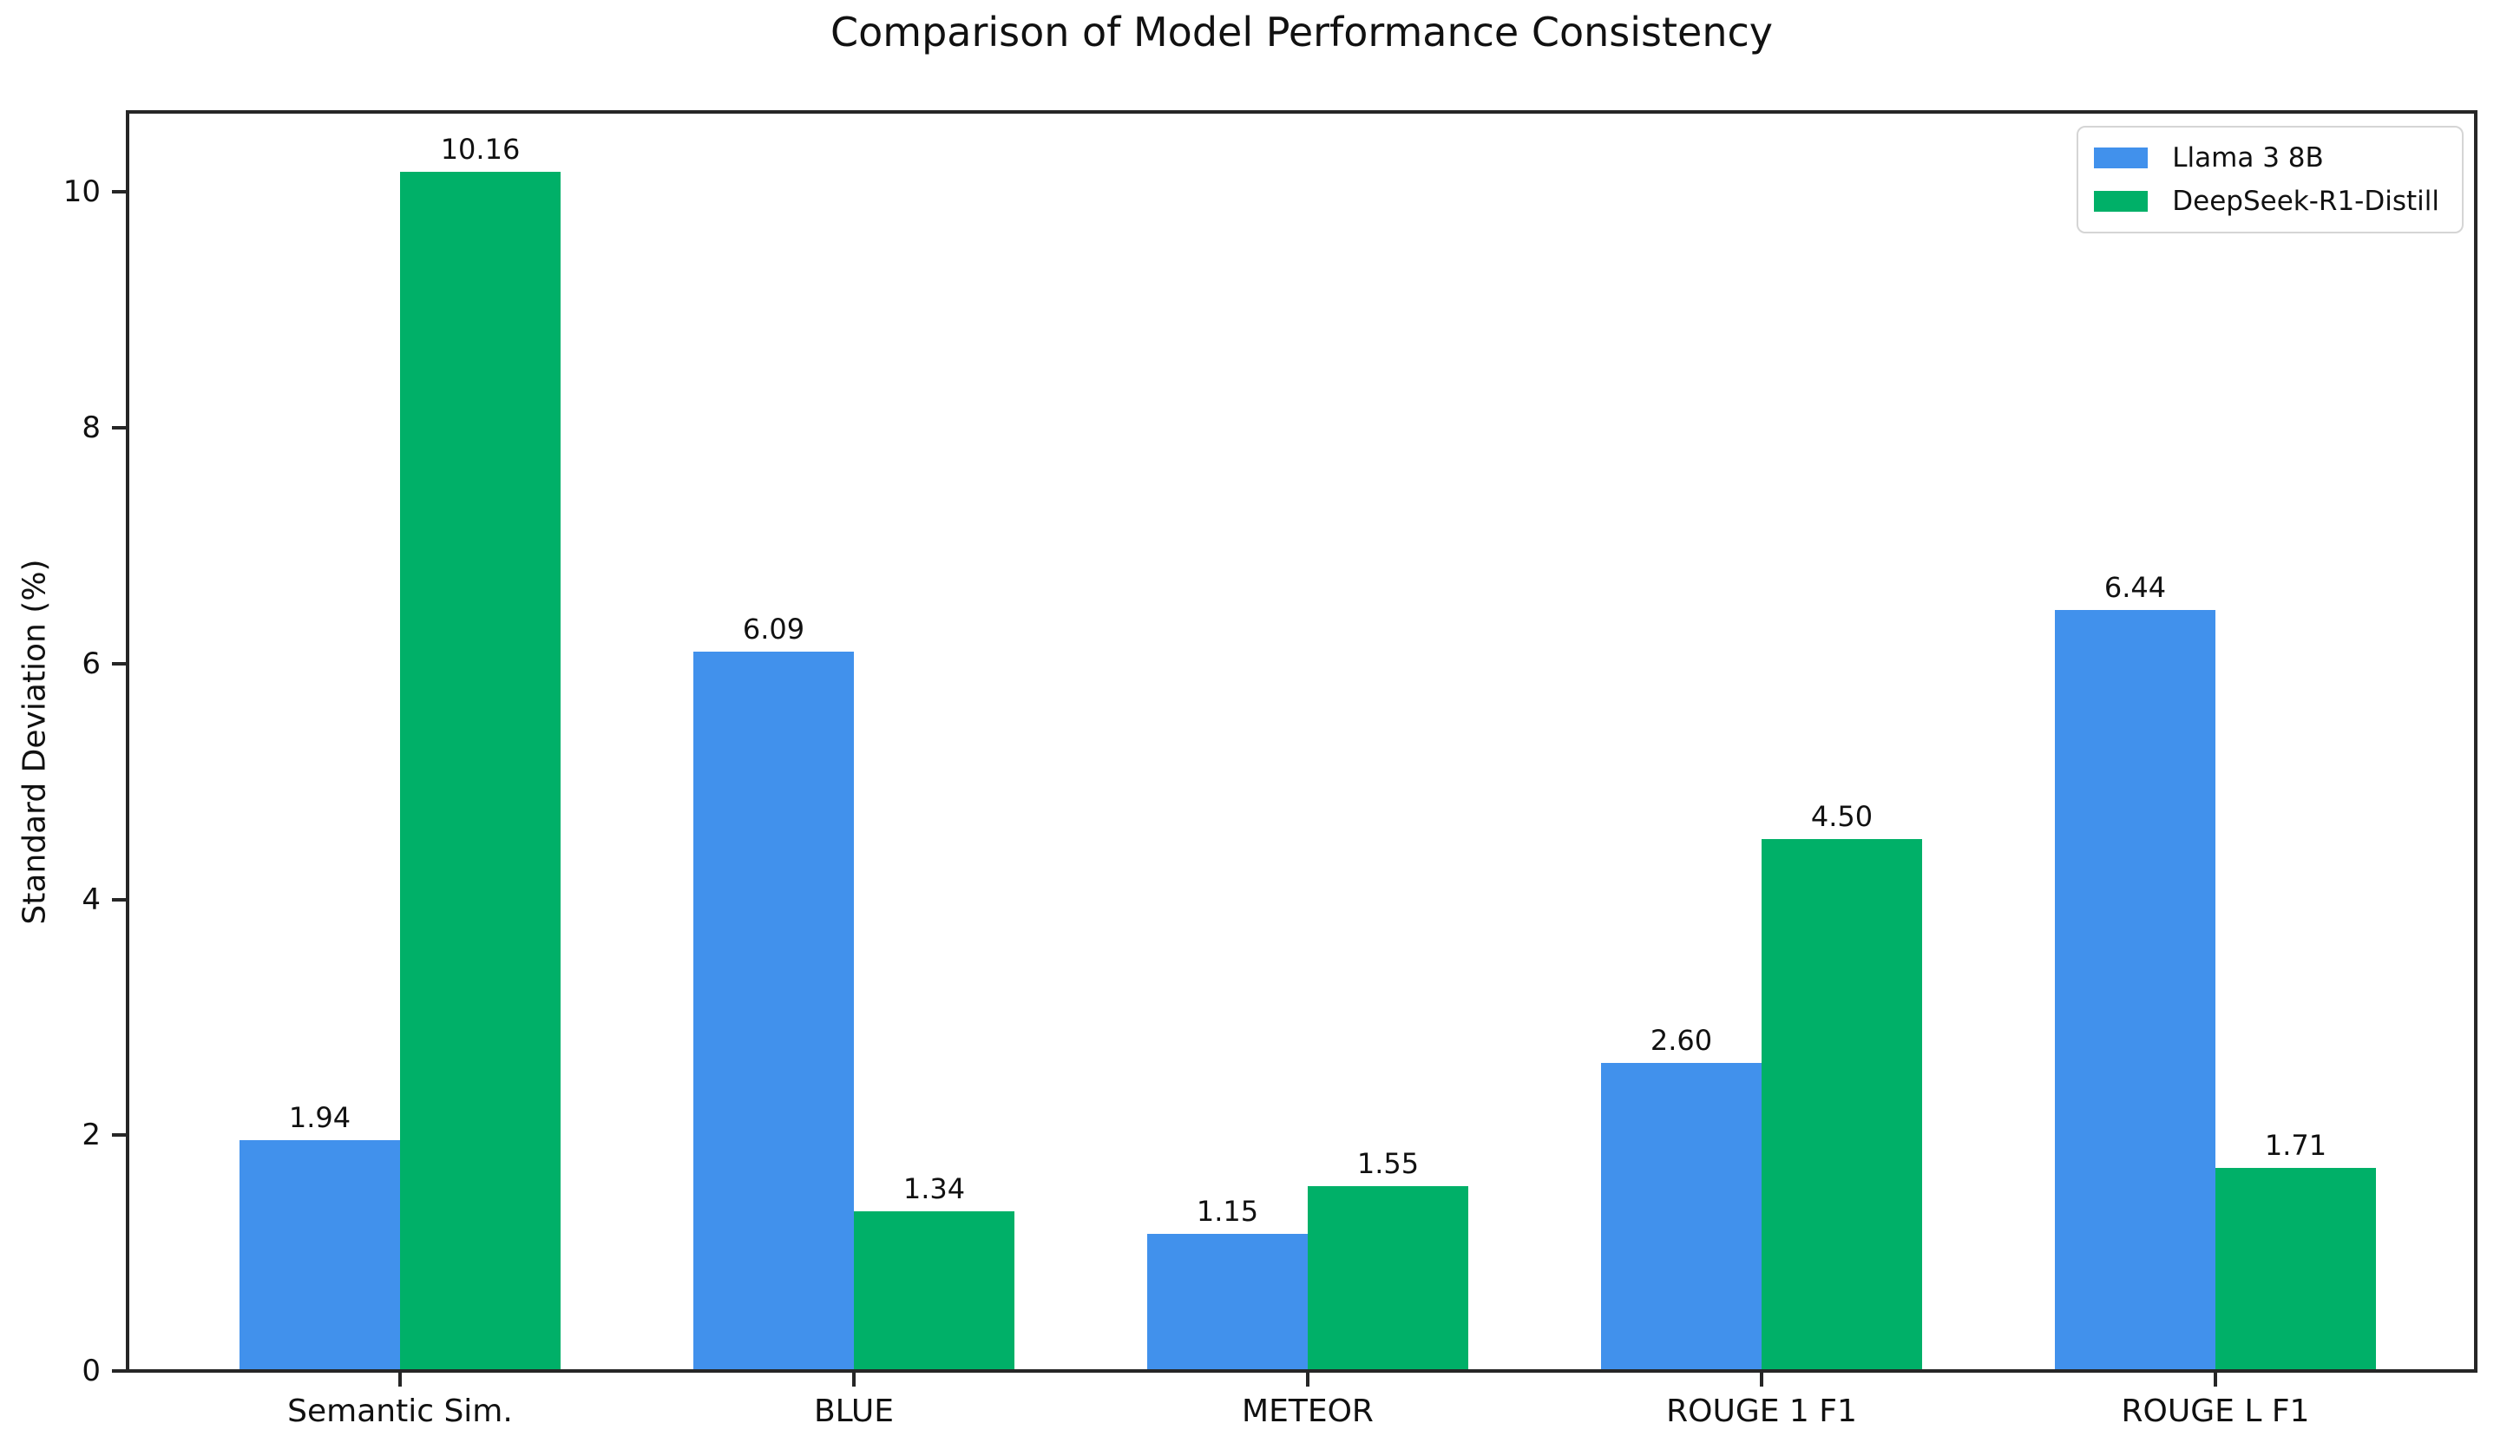 The width and height of the screenshot is (2520, 1456). I want to click on legend-label: DeepSeek-R1-Distill, so click(2305, 201).